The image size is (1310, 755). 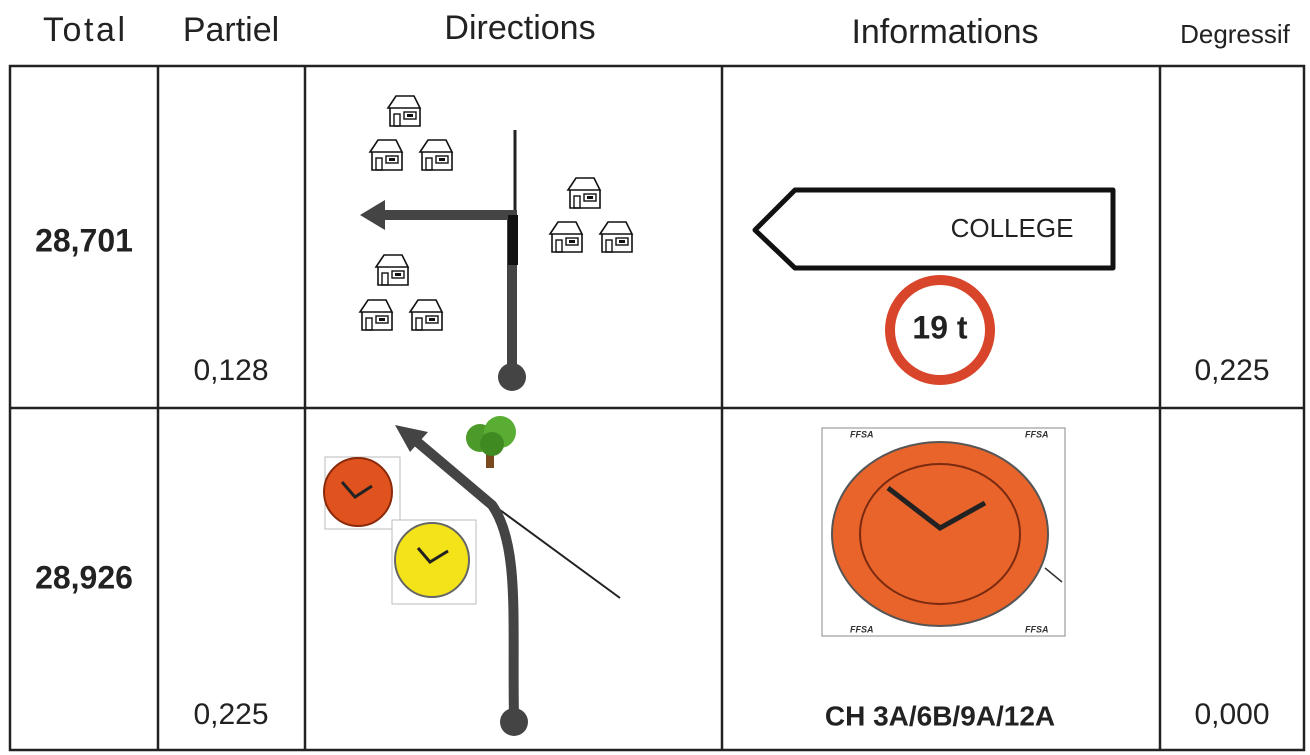 What do you see at coordinates (1231, 714) in the screenshot?
I see `degressif: 0,000` at bounding box center [1231, 714].